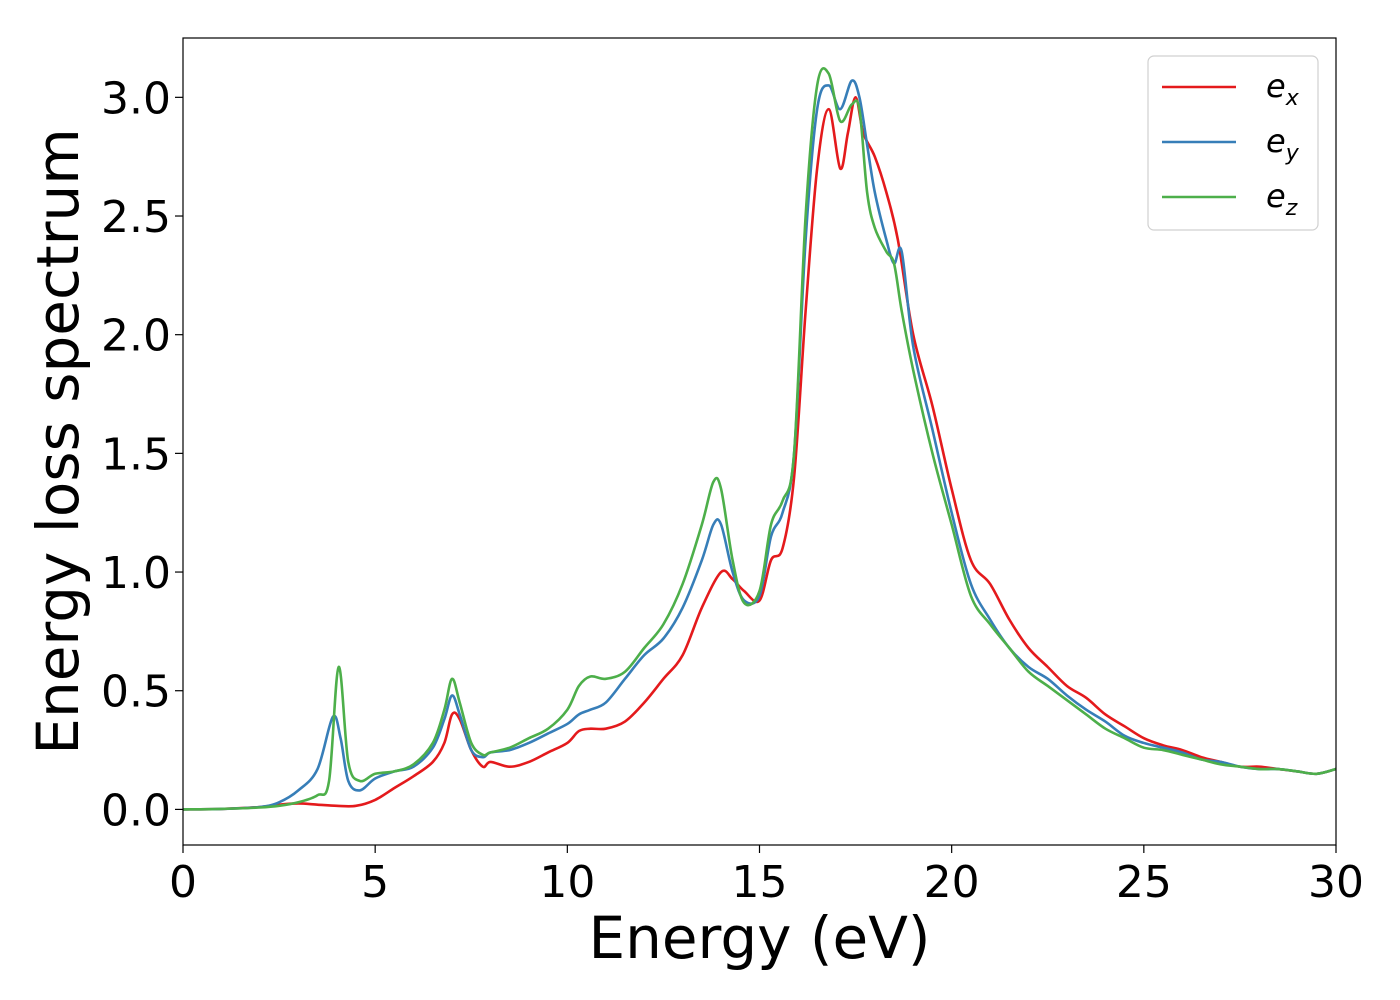  Describe the element at coordinates (1233, 143) in the screenshot. I see `legend: ex ey ez` at that location.